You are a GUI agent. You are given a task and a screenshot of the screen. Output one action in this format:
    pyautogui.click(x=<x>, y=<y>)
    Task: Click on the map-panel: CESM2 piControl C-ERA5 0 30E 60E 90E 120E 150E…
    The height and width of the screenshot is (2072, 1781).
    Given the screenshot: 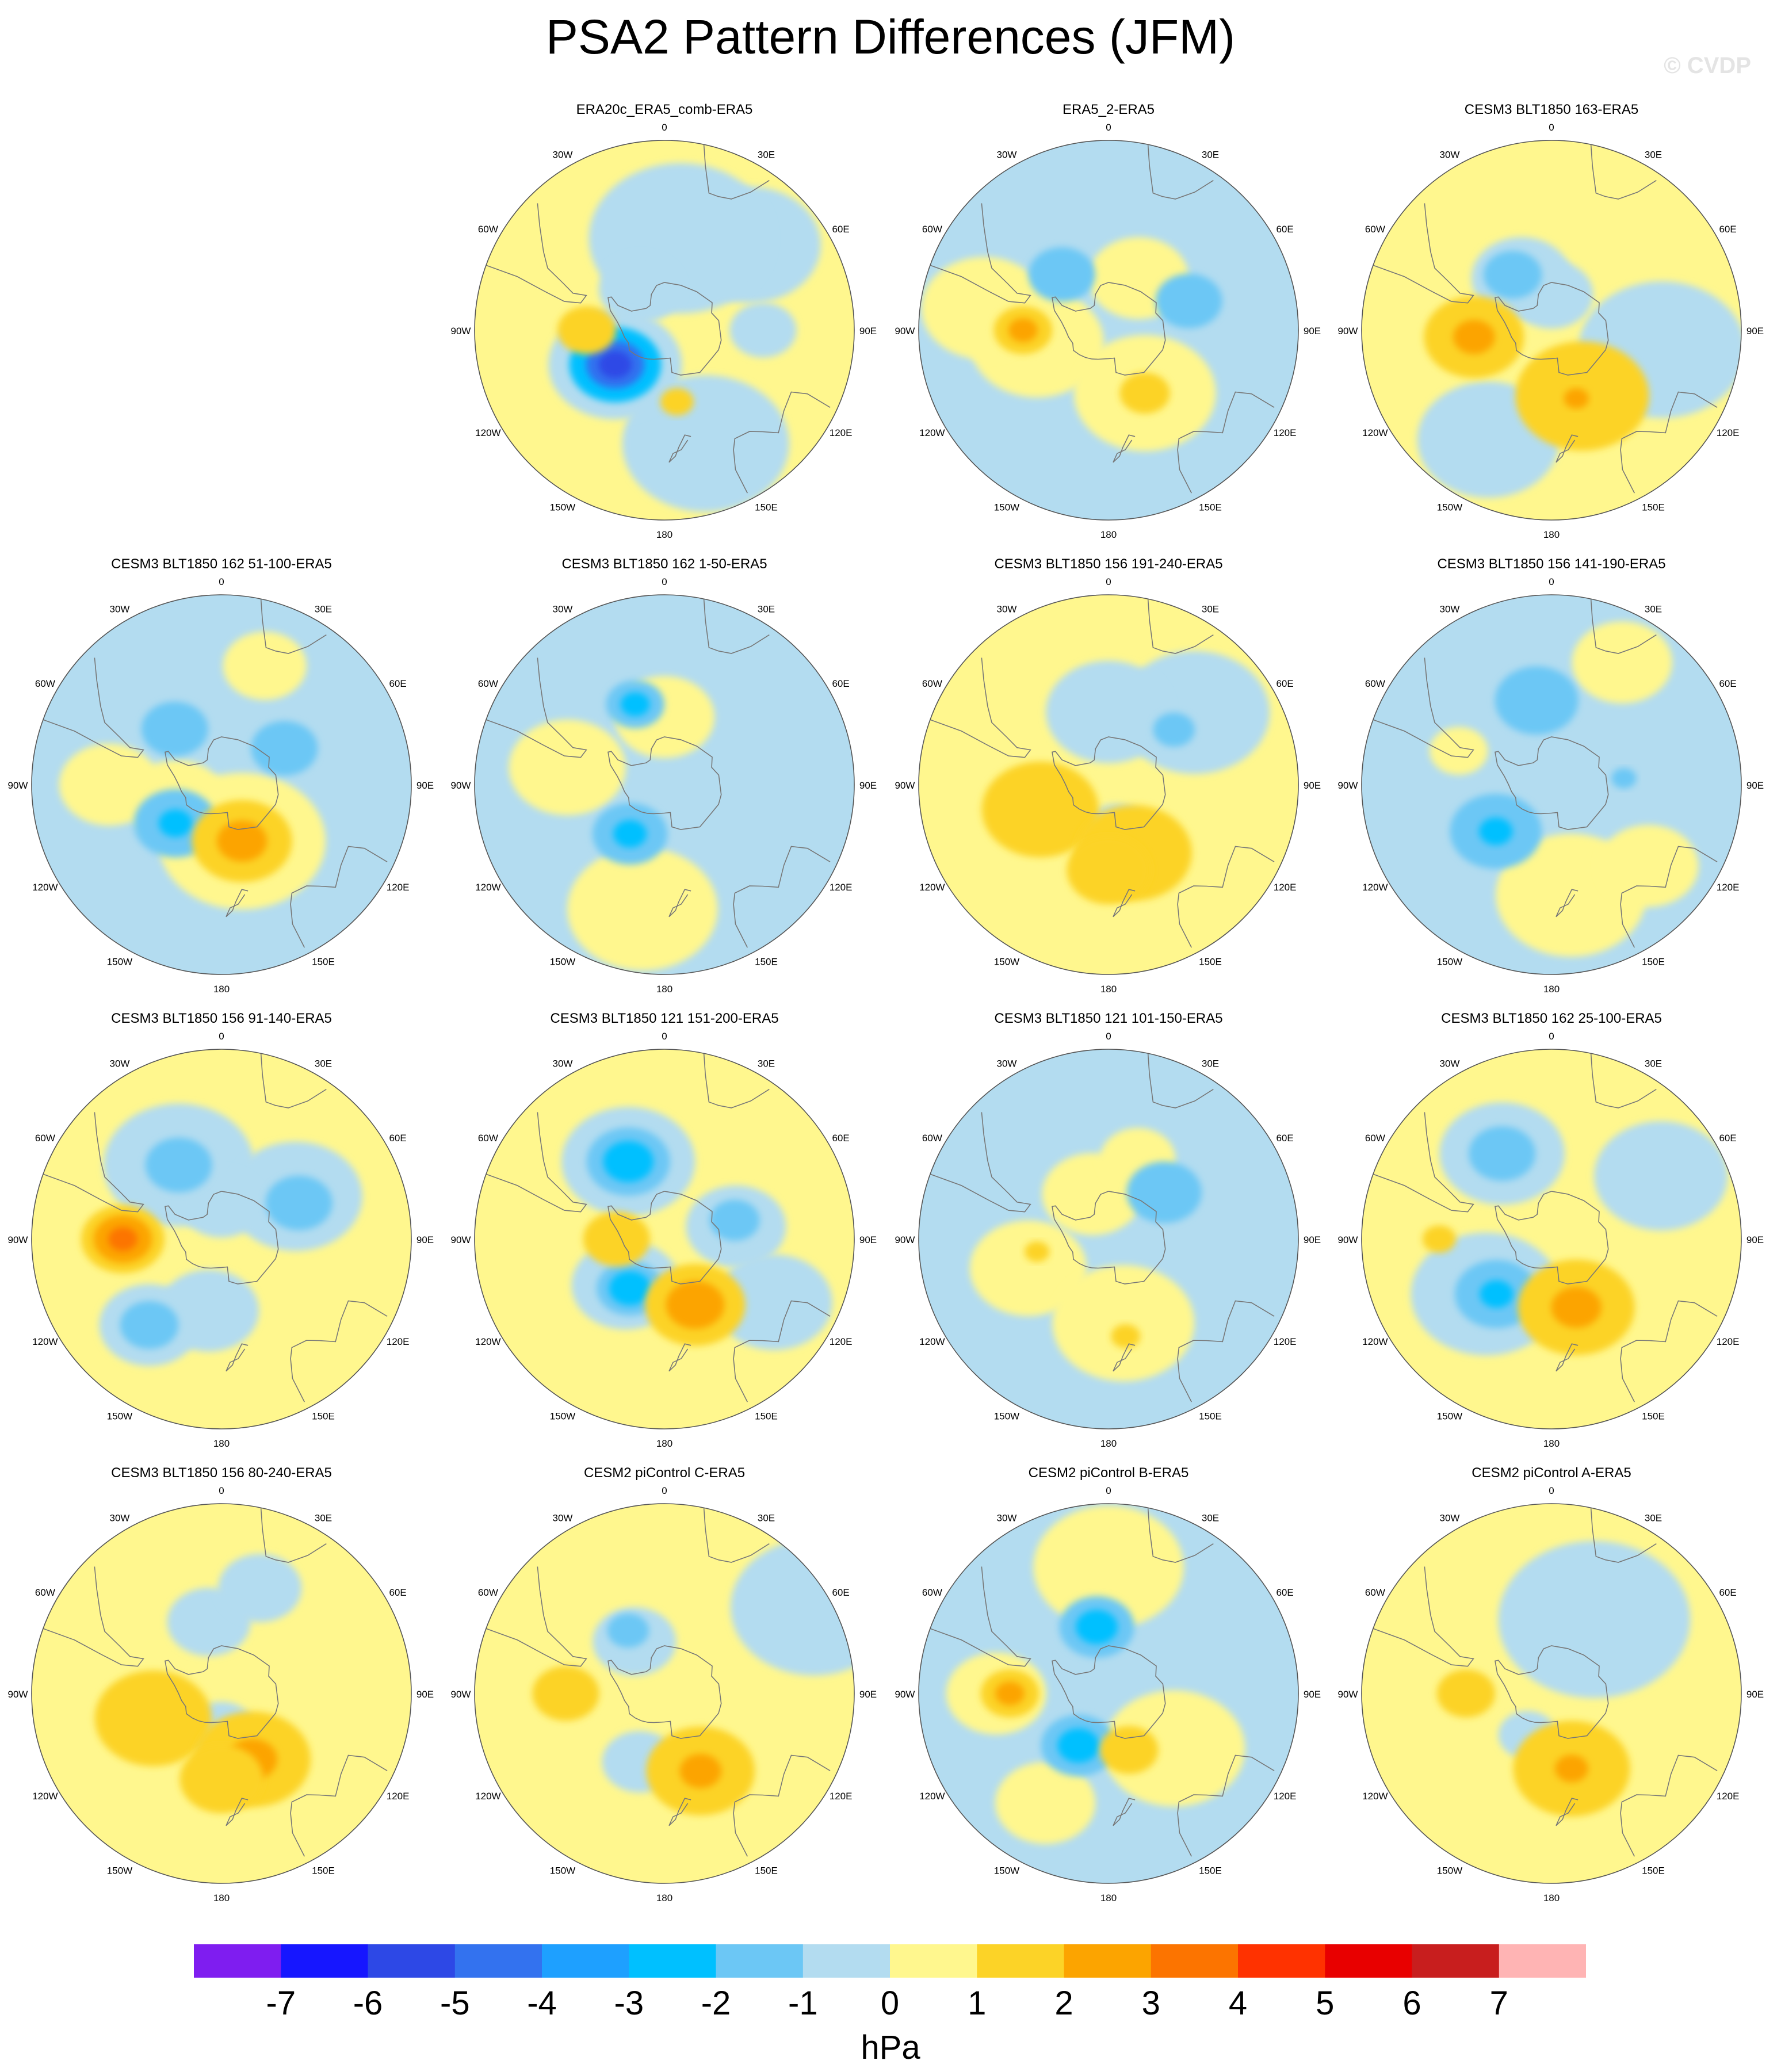 What is the action you would take?
    pyautogui.click(x=664, y=1692)
    